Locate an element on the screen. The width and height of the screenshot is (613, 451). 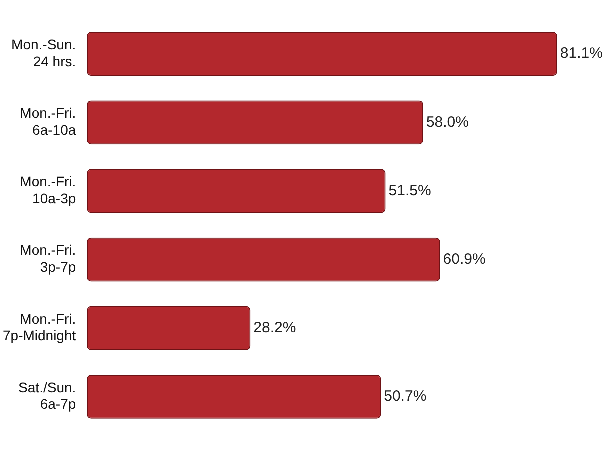
data-label: 51.5% is located at coordinates (410, 191).